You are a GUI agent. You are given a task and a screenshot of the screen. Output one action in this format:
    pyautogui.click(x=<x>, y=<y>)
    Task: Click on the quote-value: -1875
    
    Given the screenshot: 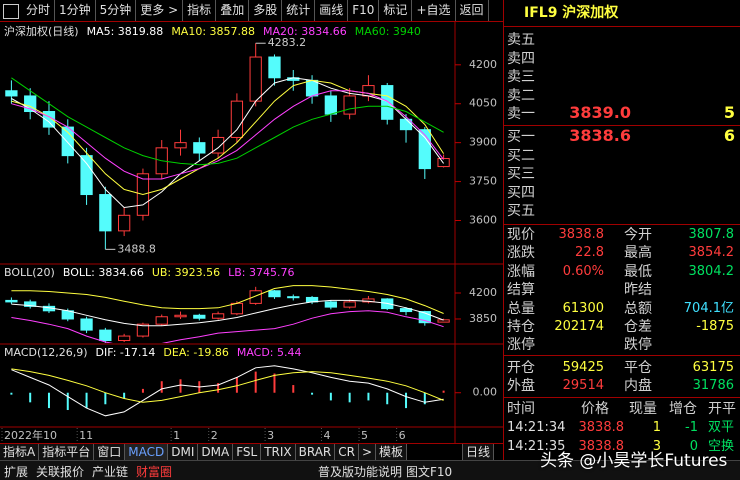 What is the action you would take?
    pyautogui.click(x=715, y=326)
    